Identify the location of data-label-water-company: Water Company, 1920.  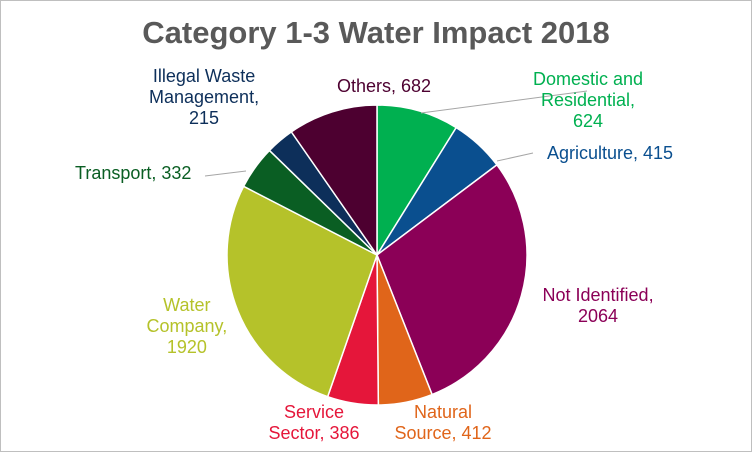
(187, 326).